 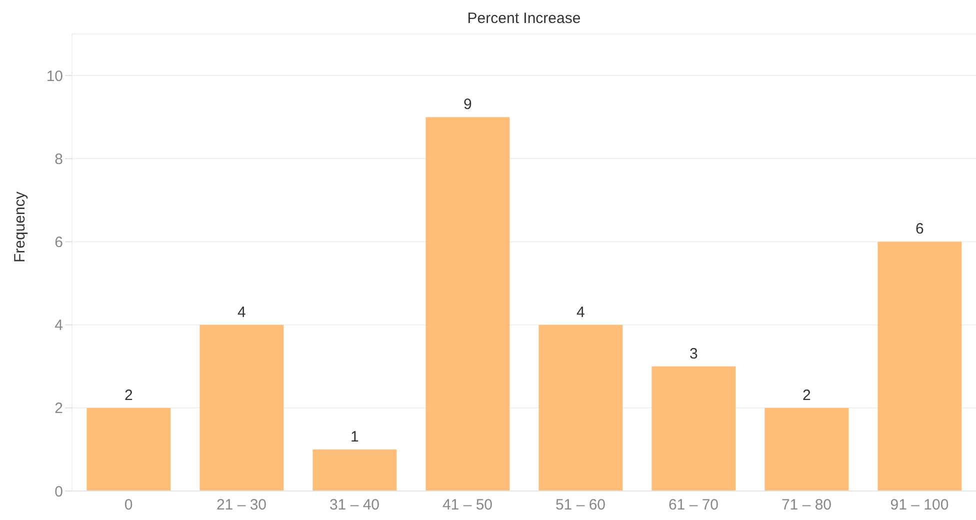 I want to click on y-tick-label: 8, so click(x=58, y=159).